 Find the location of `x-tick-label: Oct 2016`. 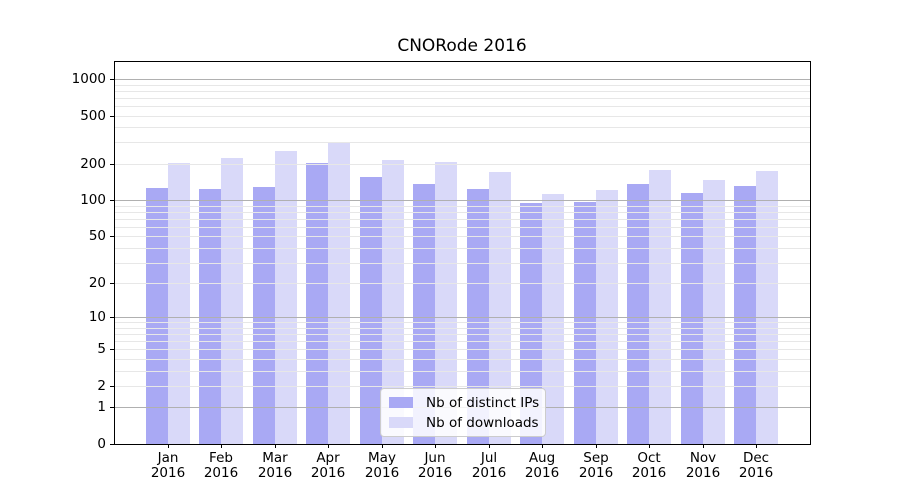

x-tick-label: Oct 2016 is located at coordinates (649, 465).